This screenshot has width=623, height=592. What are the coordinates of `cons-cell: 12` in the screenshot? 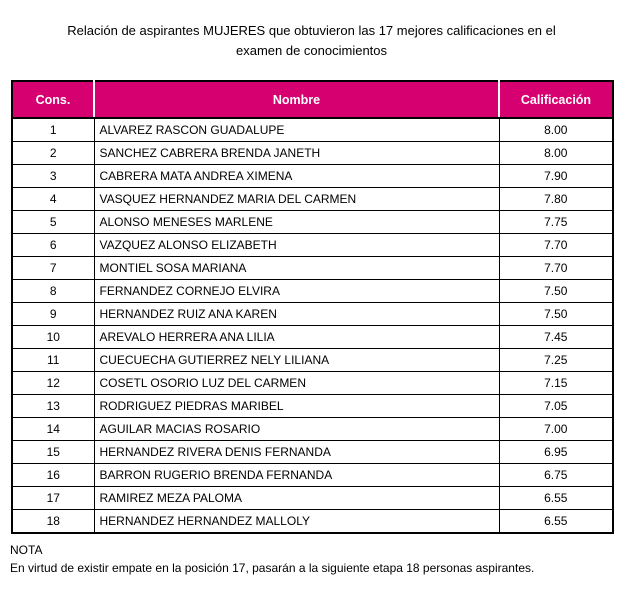 It's located at (53, 383).